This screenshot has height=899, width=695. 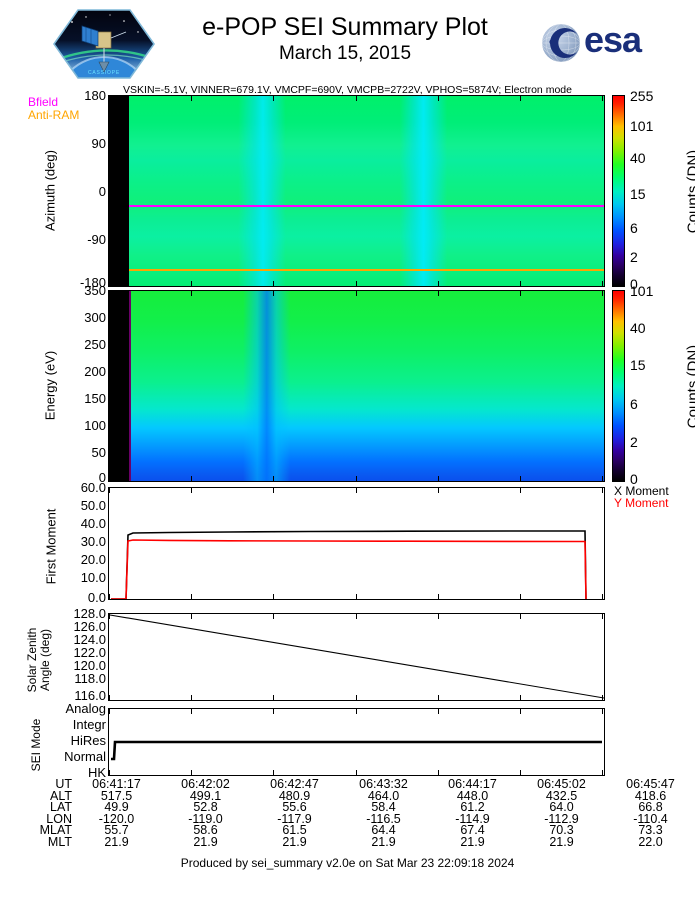 What do you see at coordinates (618, 386) in the screenshot?
I see `energy-colorbar` at bounding box center [618, 386].